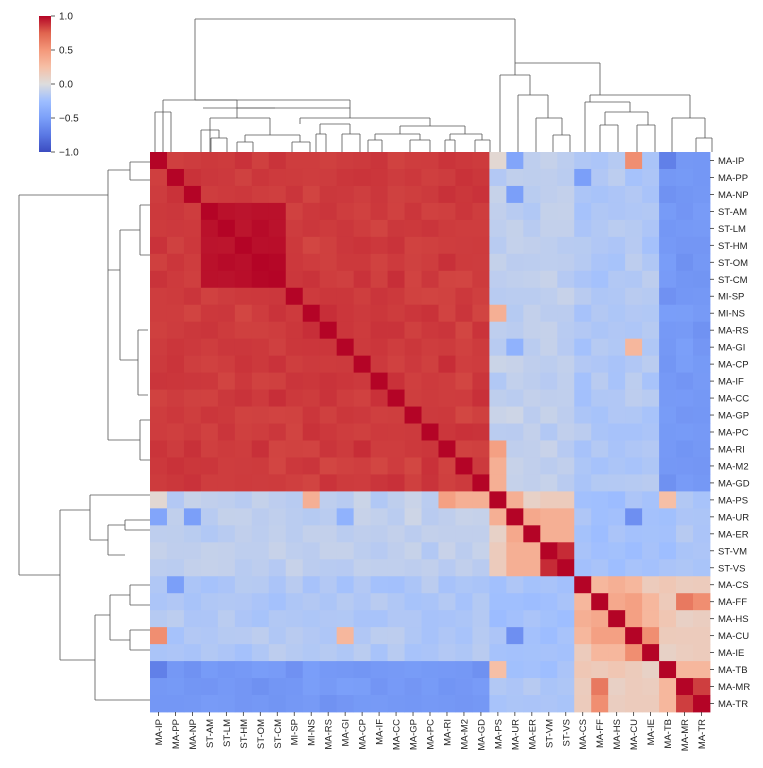 This screenshot has height=768, width=763. Describe the element at coordinates (731, 348) in the screenshot. I see `row-label: MA-GI` at that location.